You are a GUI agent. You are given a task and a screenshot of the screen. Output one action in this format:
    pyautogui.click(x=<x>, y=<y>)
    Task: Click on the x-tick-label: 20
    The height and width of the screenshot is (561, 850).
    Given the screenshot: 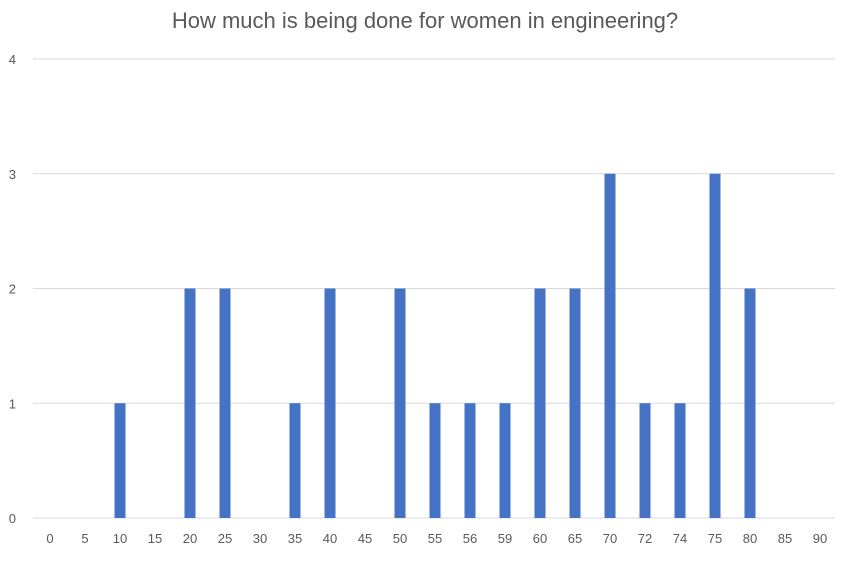 What is the action you would take?
    pyautogui.click(x=190, y=538)
    